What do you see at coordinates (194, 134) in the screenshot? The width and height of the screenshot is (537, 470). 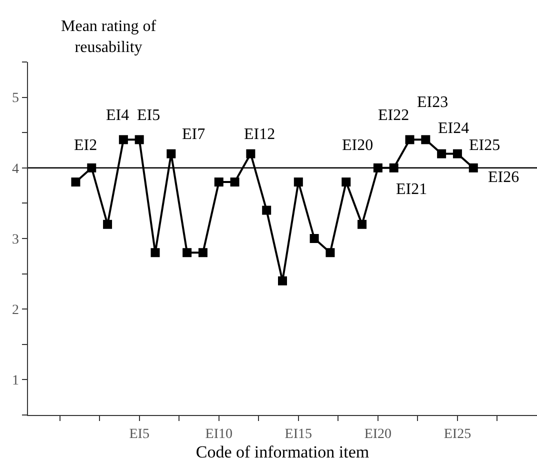 I see `annotation: EI7` at bounding box center [194, 134].